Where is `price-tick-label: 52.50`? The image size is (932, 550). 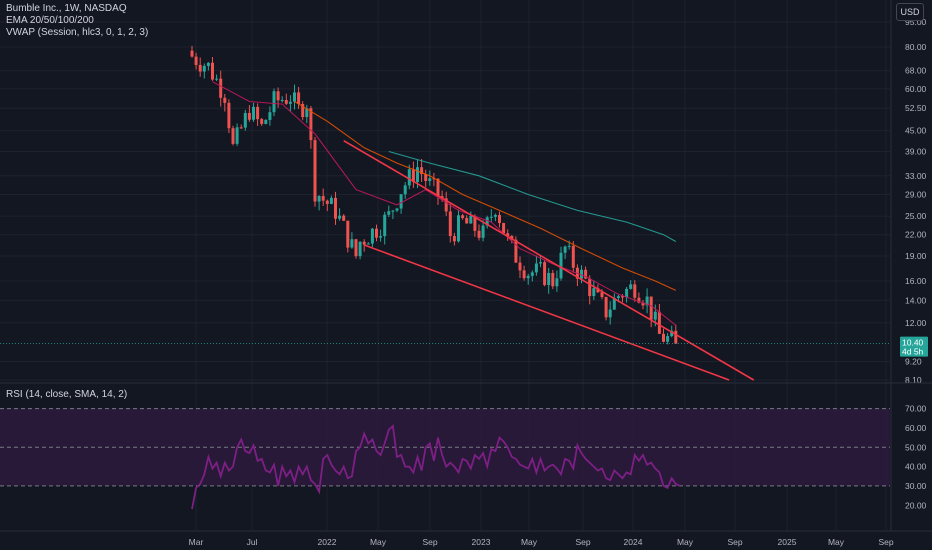 price-tick-label: 52.50 is located at coordinates (916, 108).